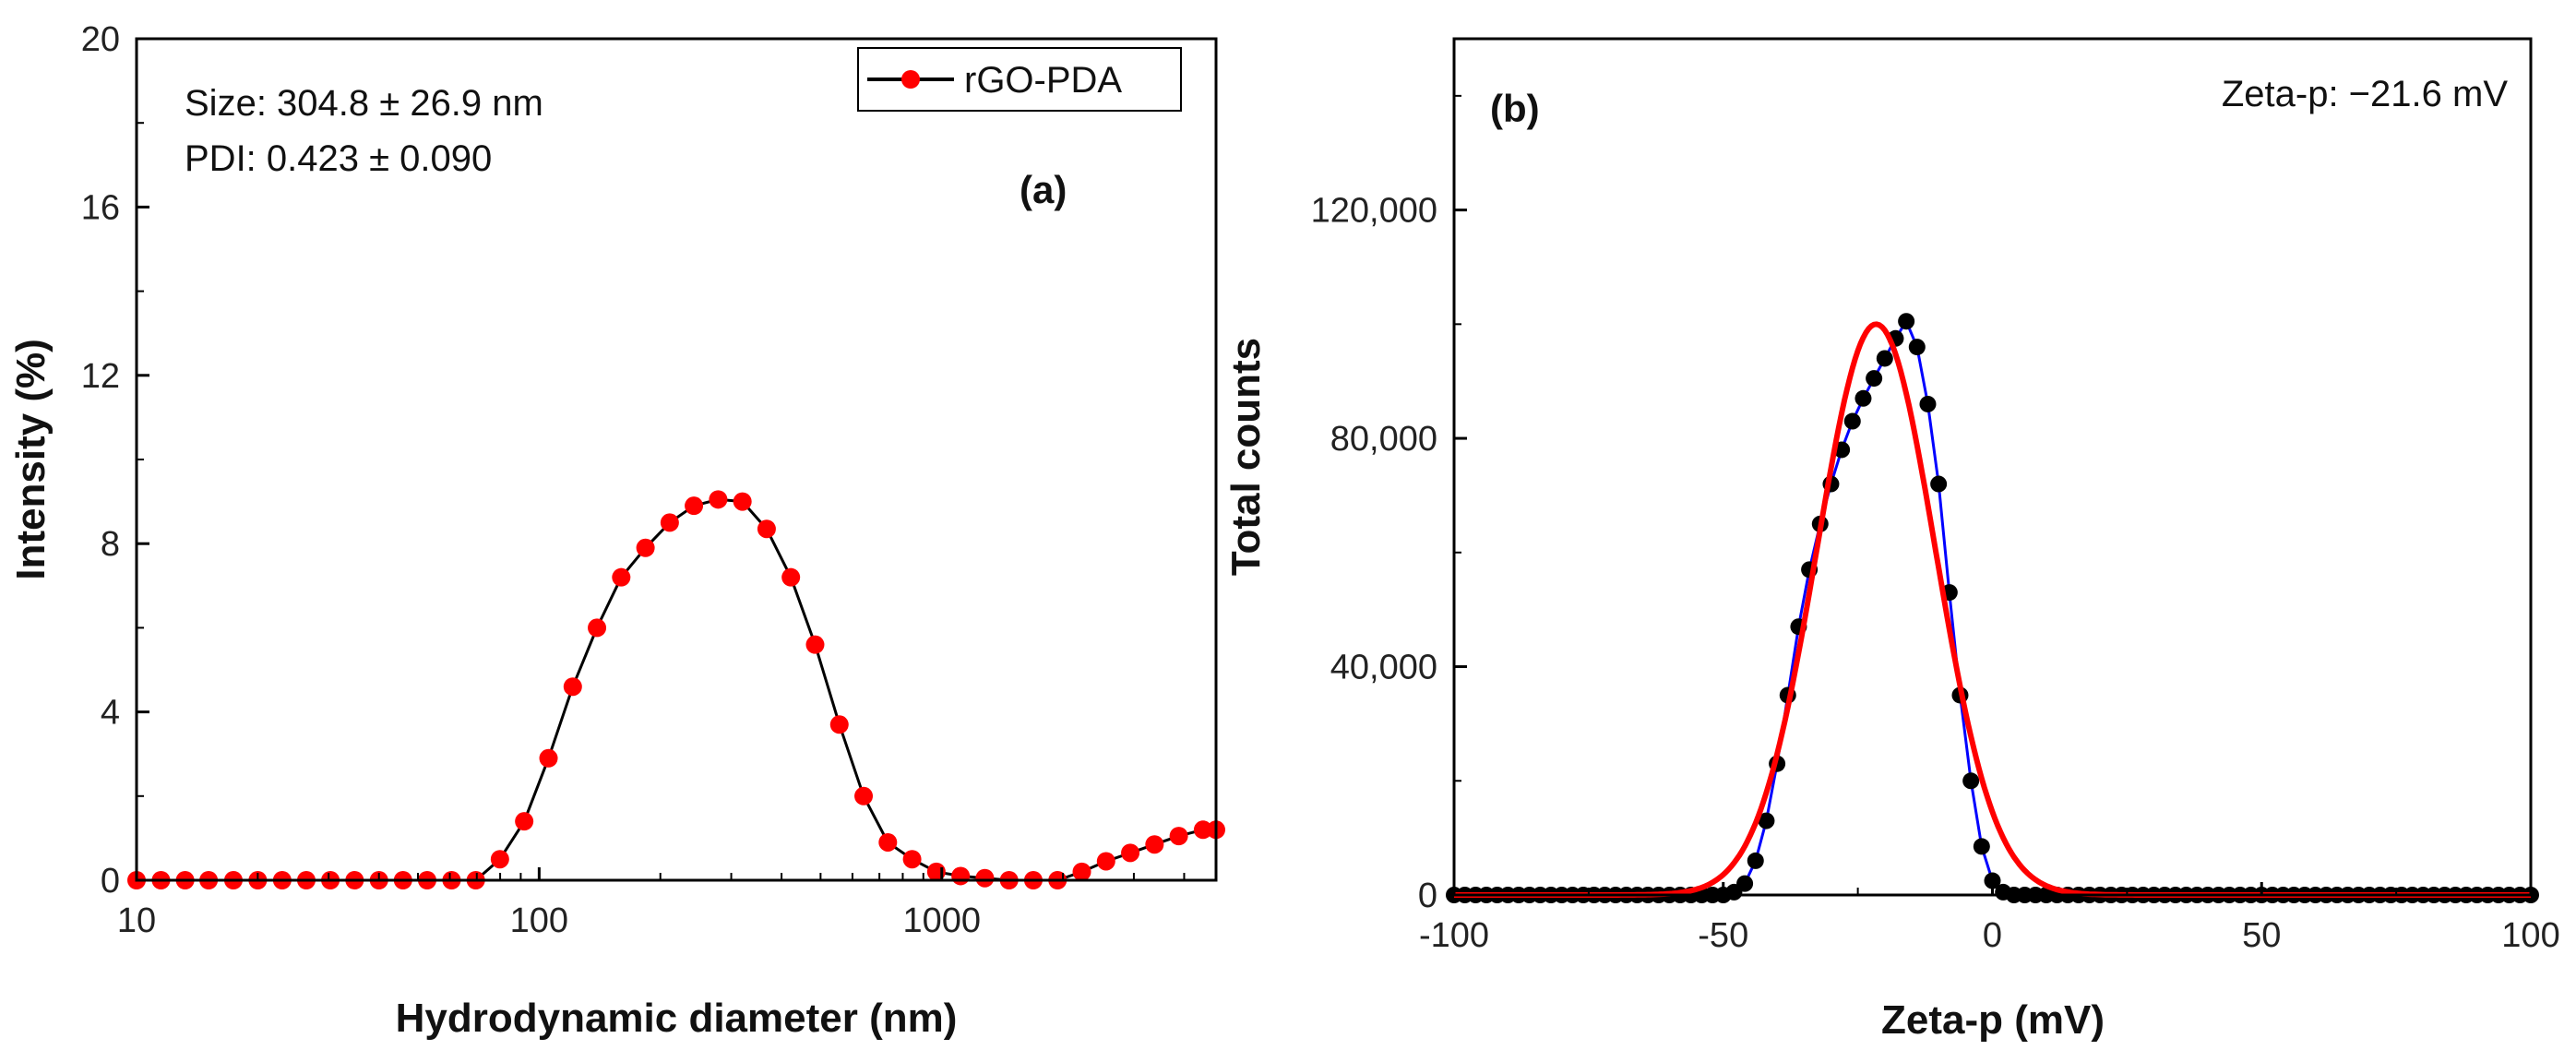 Image resolution: width=2576 pixels, height=1062 pixels. Describe the element at coordinates (1723, 936) in the screenshot. I see `b-x-tick-label: -50` at that location.